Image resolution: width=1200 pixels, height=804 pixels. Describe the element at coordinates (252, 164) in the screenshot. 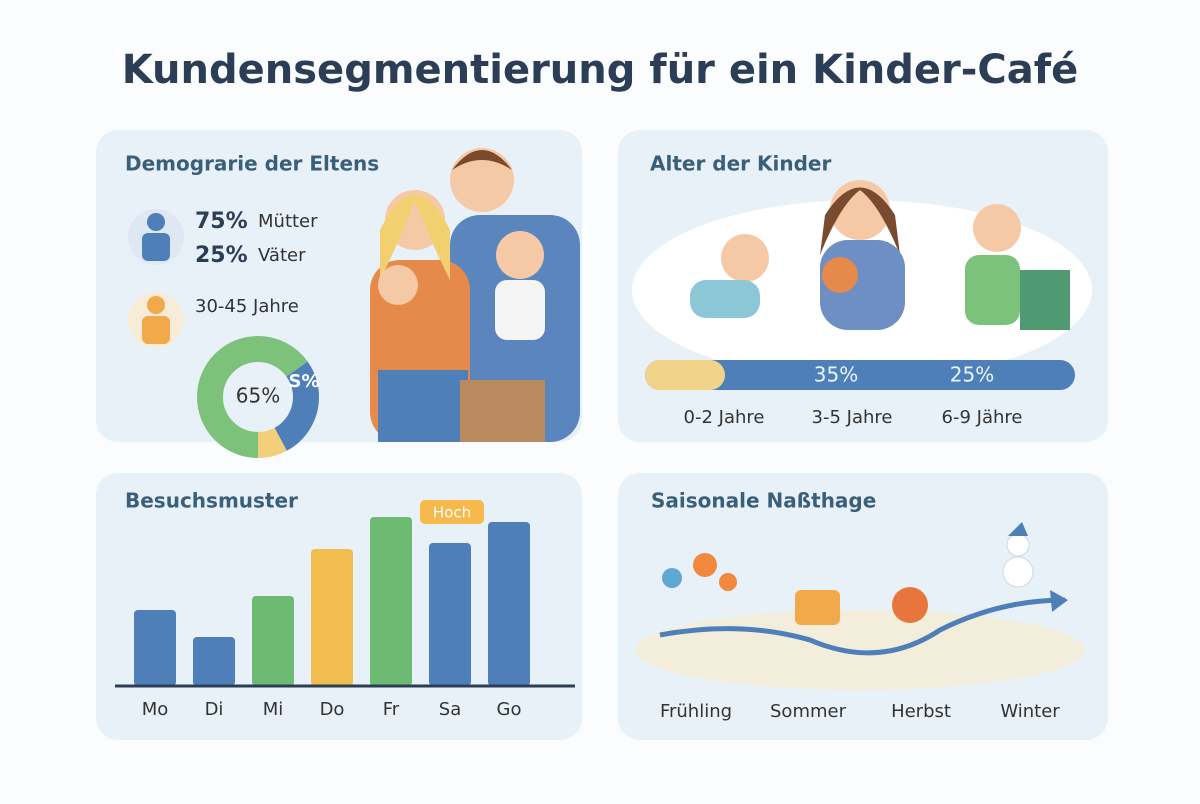

I see `panel-title: Demograrie der Eltens` at that location.